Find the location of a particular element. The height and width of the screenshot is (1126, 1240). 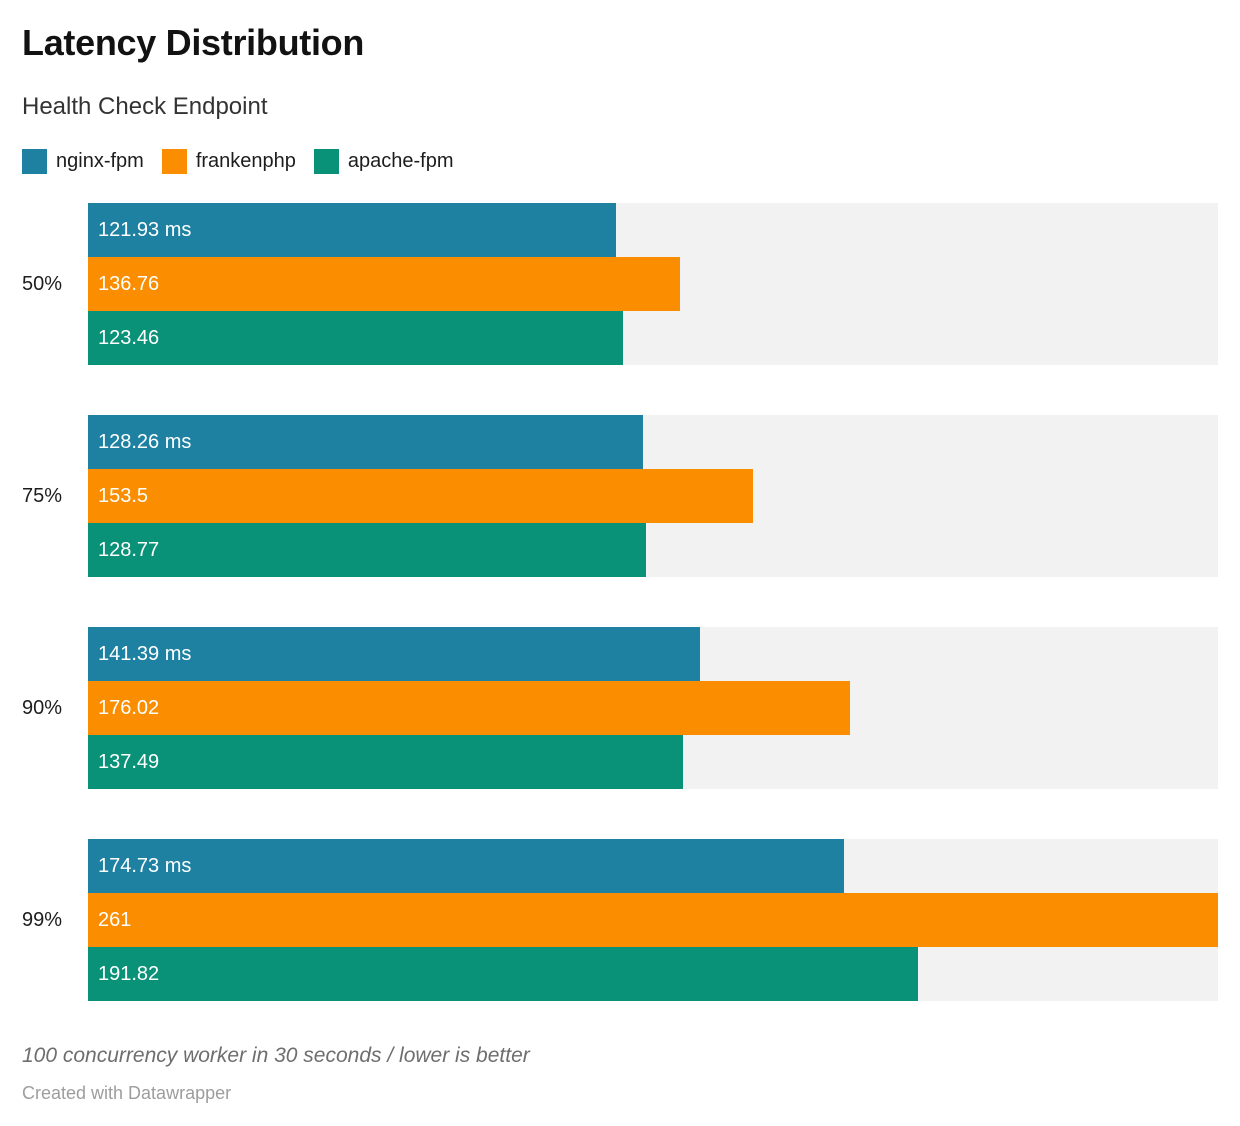

bar-frankenphp-99%: 261 is located at coordinates (653, 920).